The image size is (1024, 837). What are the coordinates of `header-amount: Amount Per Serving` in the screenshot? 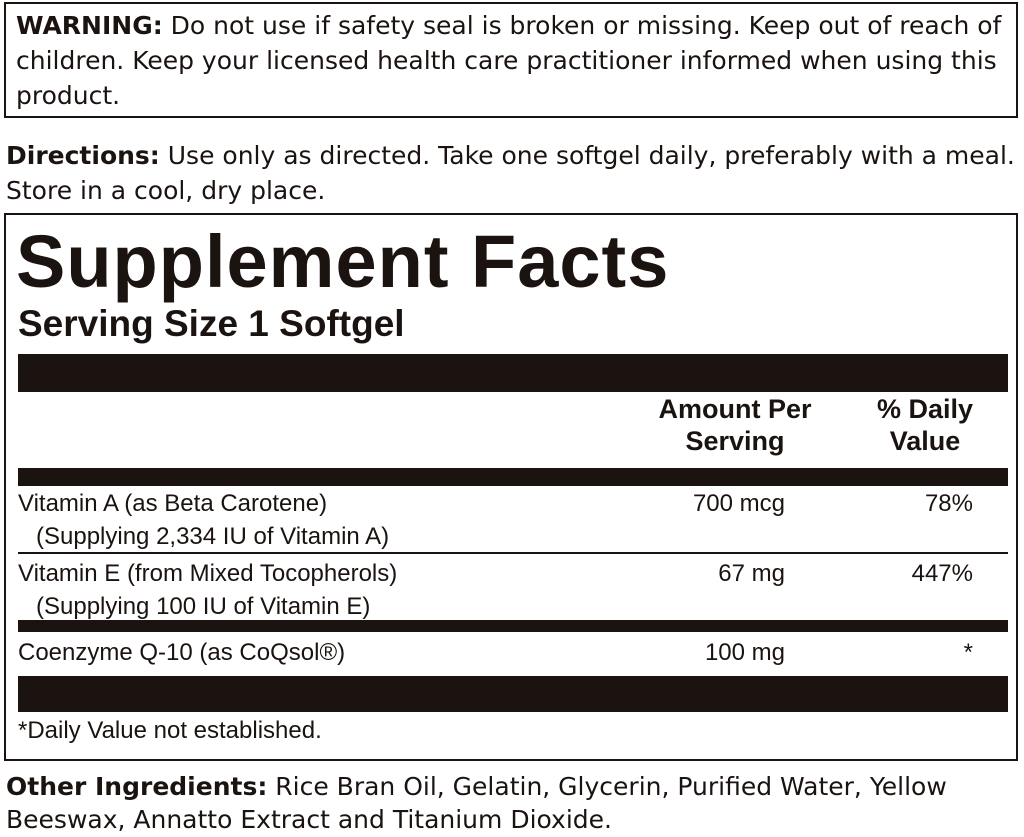 It's located at (735, 425).